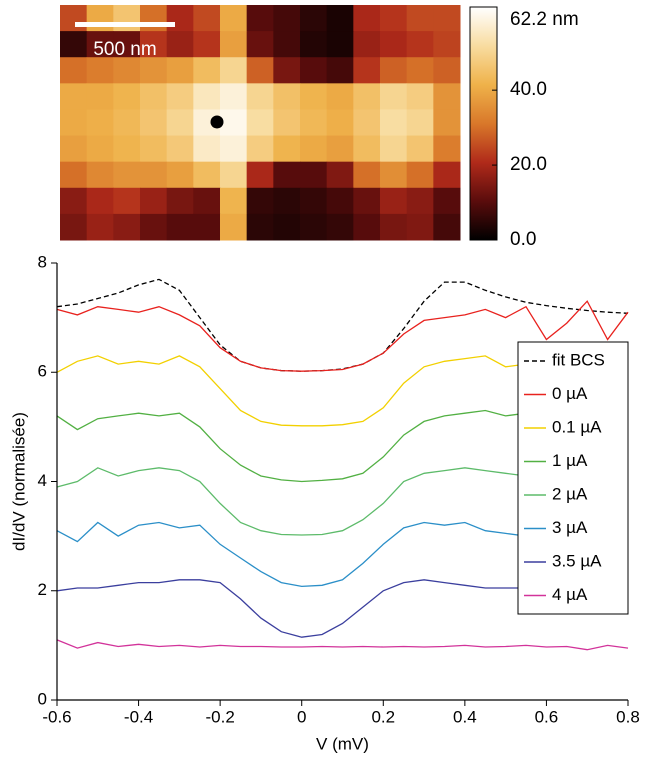  I want to click on y-tick-label: 2, so click(42, 589).